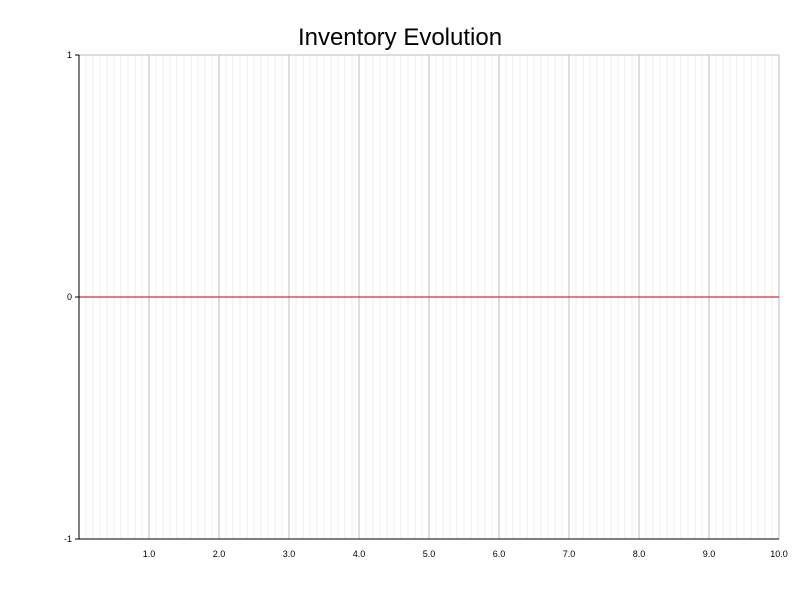  What do you see at coordinates (219, 554) in the screenshot?
I see `x-tick-label: 2.0` at bounding box center [219, 554].